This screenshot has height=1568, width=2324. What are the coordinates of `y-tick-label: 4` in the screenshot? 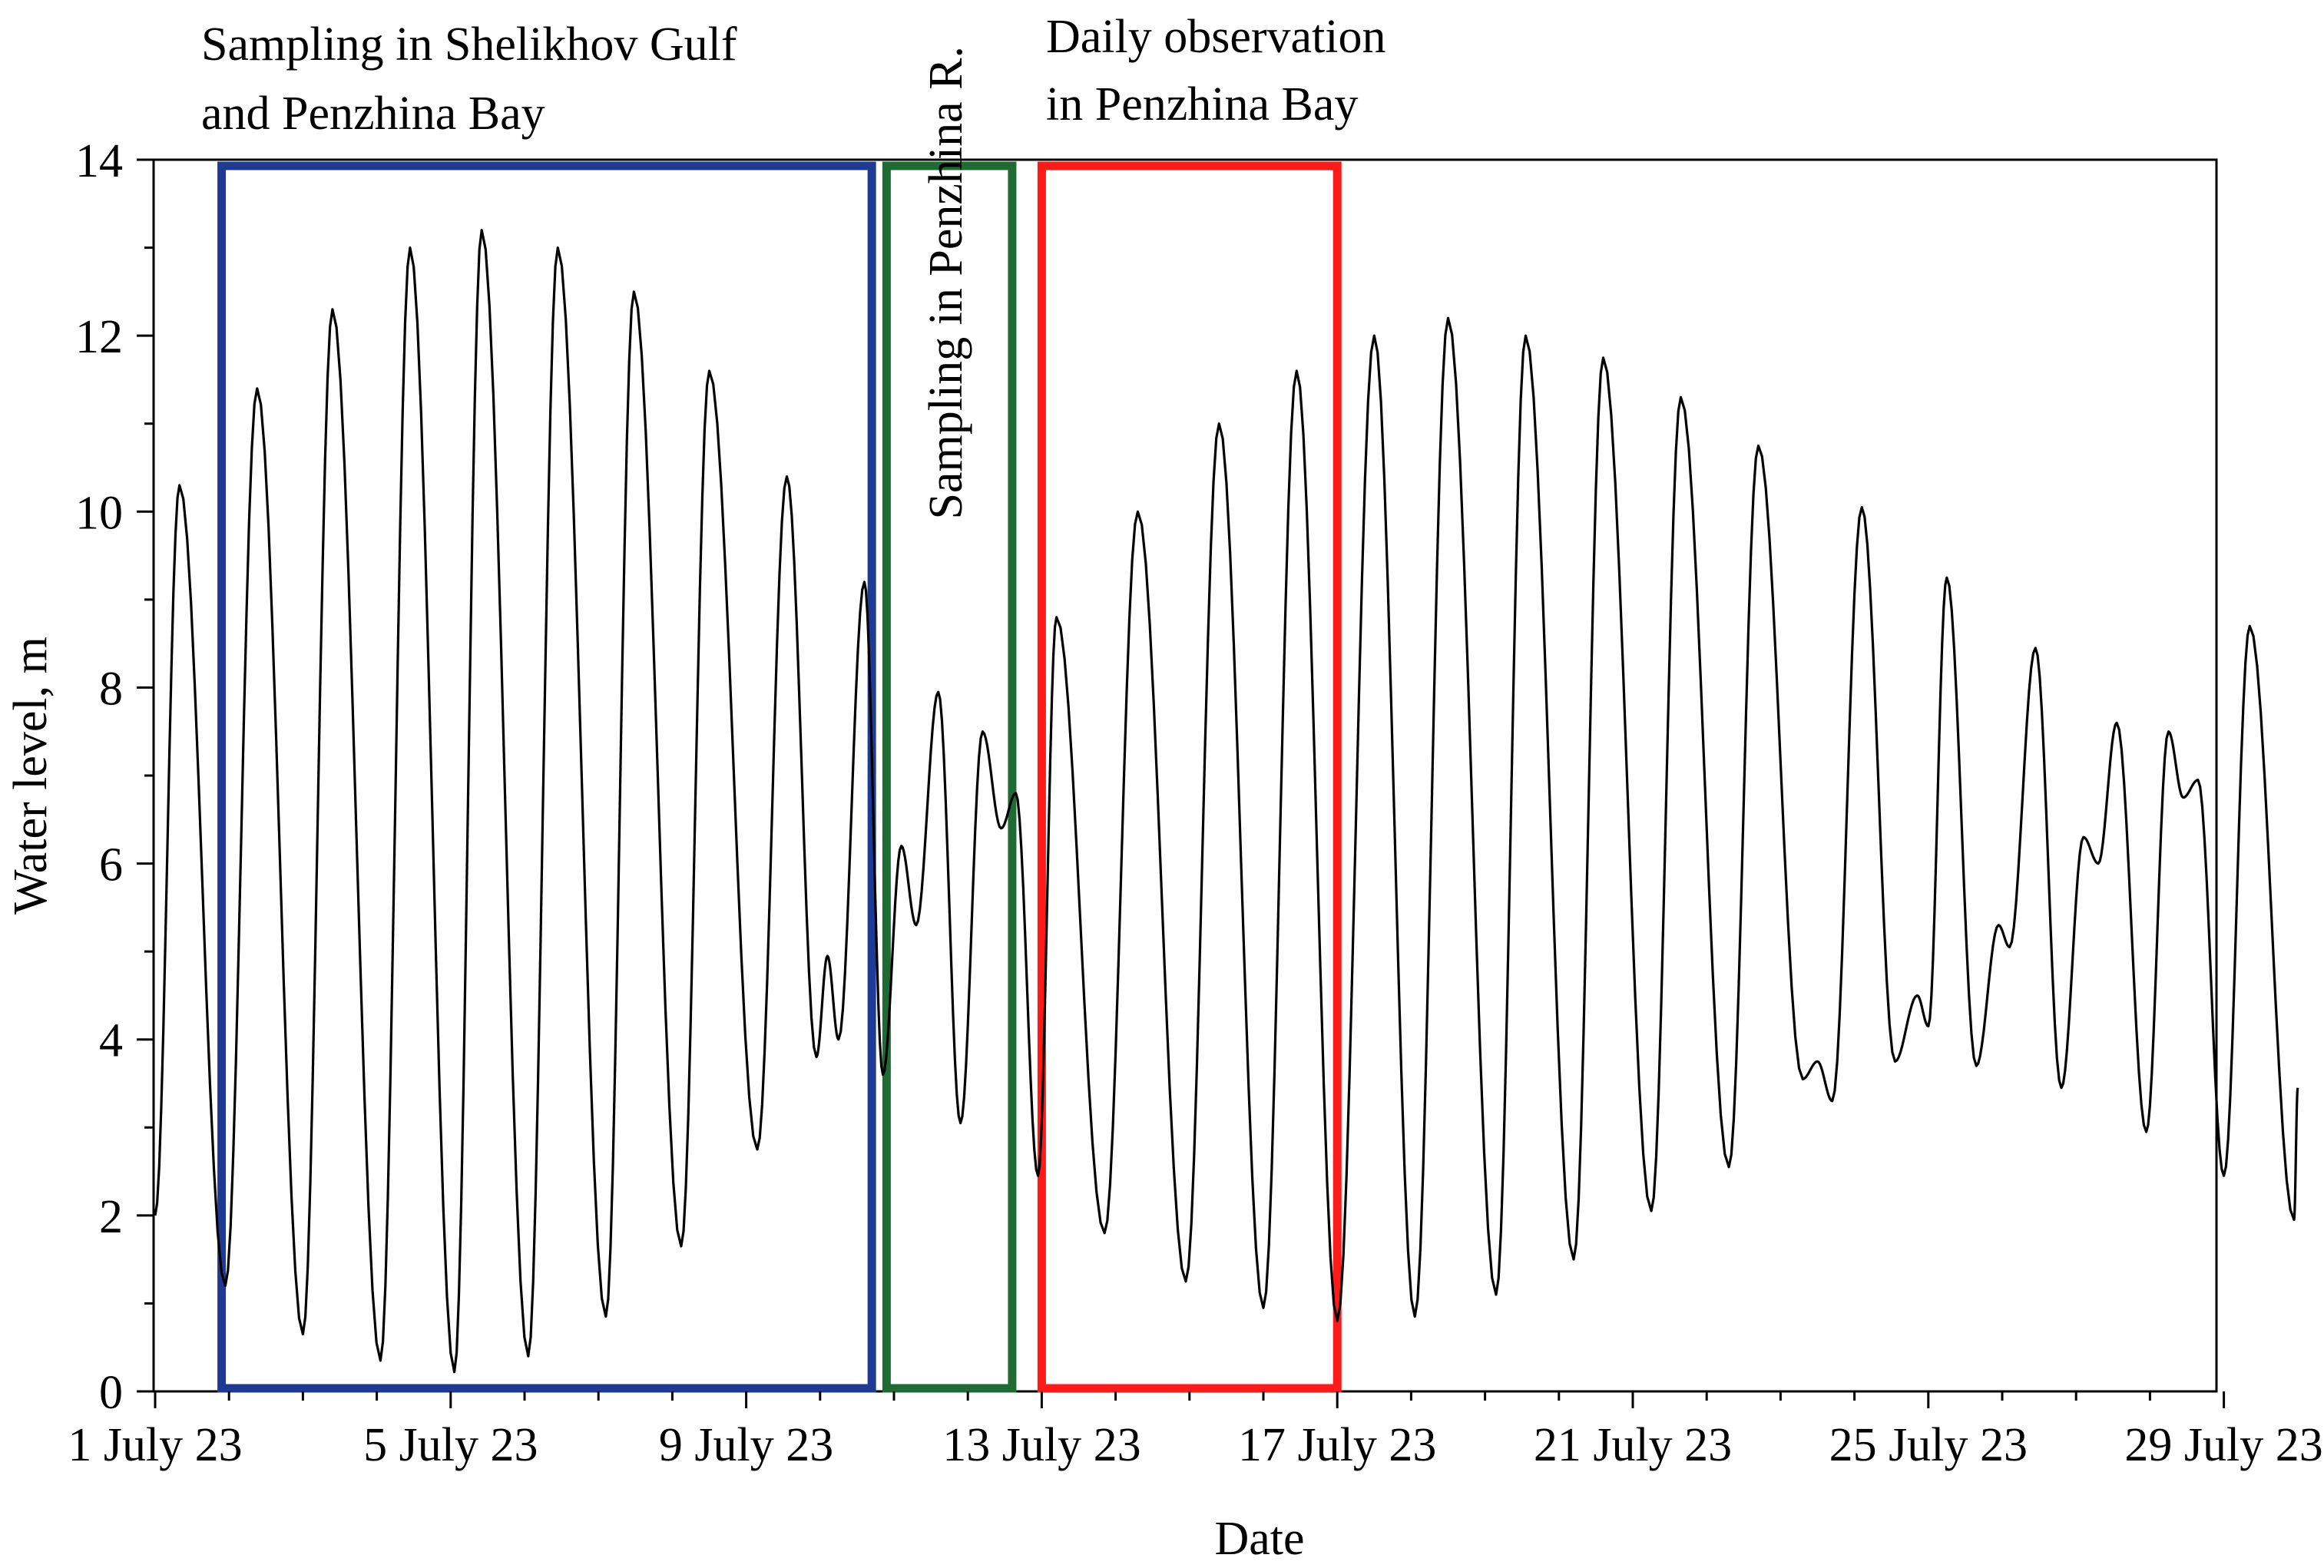 It's located at (111, 1041).